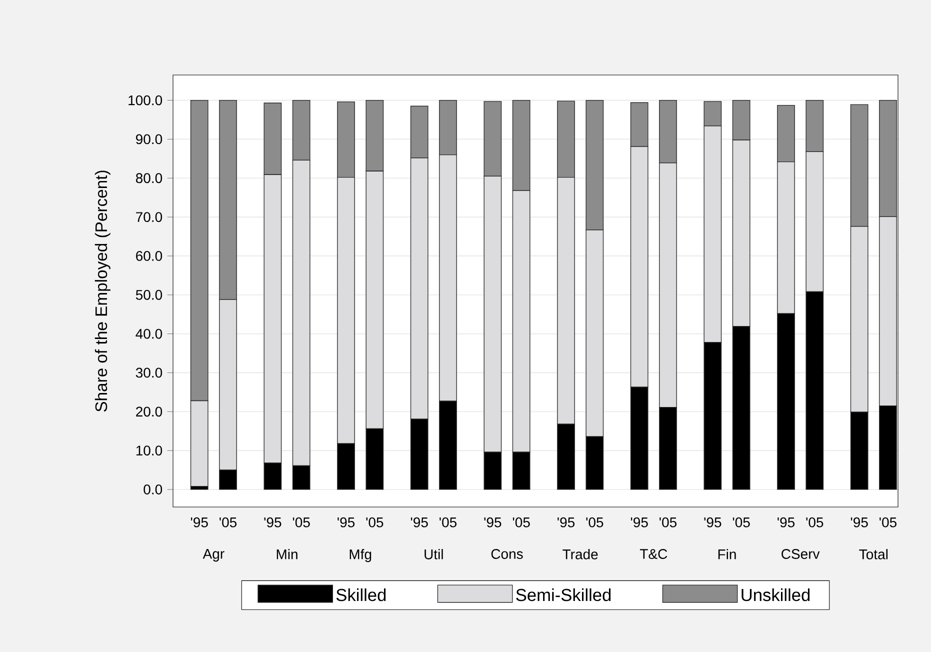  Describe the element at coordinates (149, 139) in the screenshot. I see `y-tick-label: 90.0` at that location.